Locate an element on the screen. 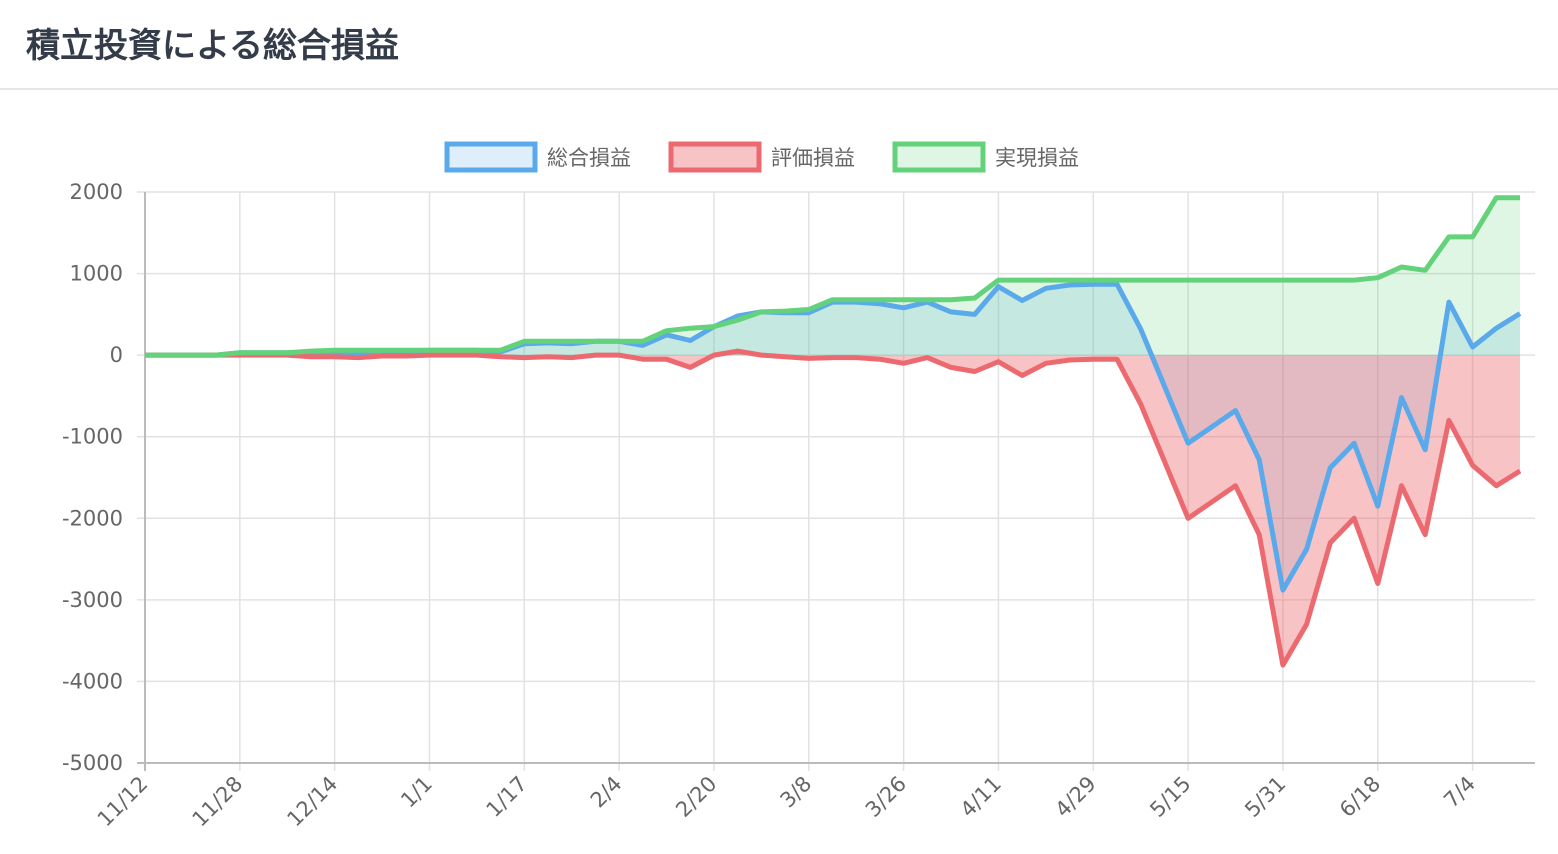  x-tick-label: 11/12 is located at coordinates (123, 802).